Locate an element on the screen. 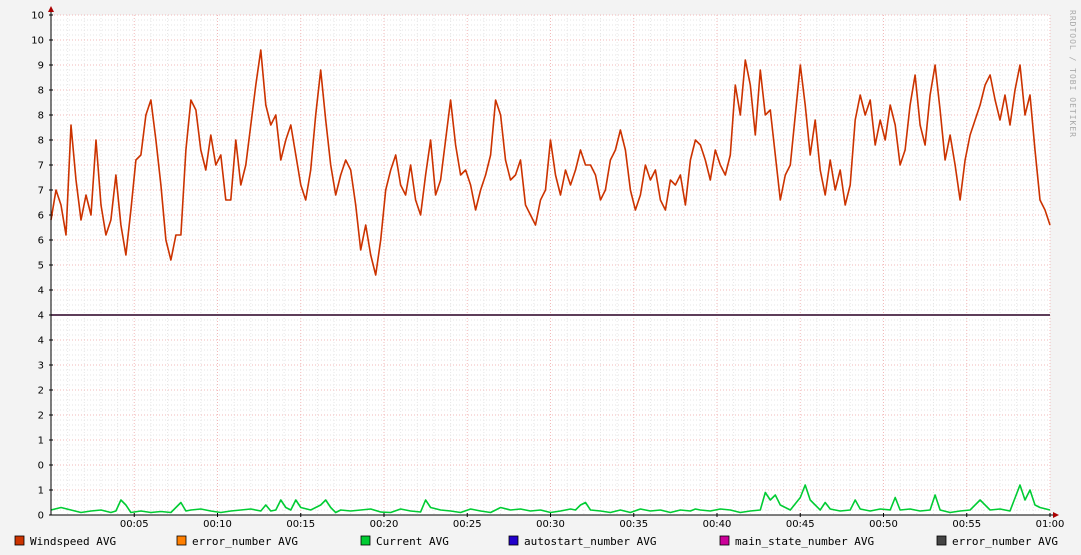 The height and width of the screenshot is (555, 1081). x-tick-label: 00:25 is located at coordinates (467, 524).